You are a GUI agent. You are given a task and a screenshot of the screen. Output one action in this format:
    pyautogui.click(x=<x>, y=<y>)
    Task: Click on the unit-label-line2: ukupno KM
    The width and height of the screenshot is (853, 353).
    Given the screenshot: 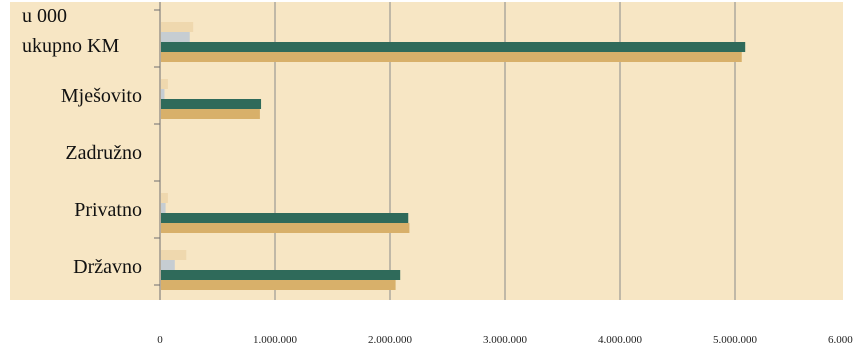 What is the action you would take?
    pyautogui.click(x=70, y=46)
    